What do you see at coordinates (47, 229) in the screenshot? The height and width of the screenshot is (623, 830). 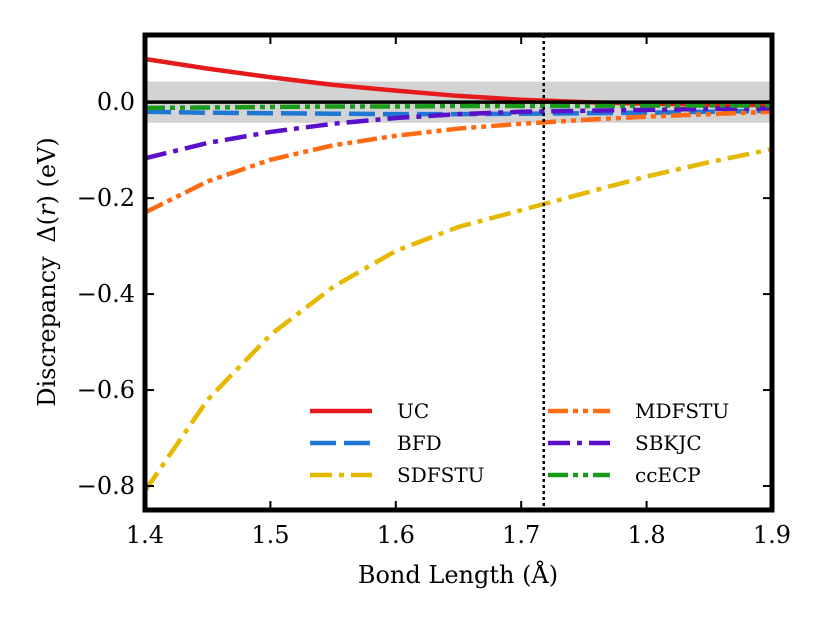 I see `y-axis-title-symbol: Δ(` at bounding box center [47, 229].